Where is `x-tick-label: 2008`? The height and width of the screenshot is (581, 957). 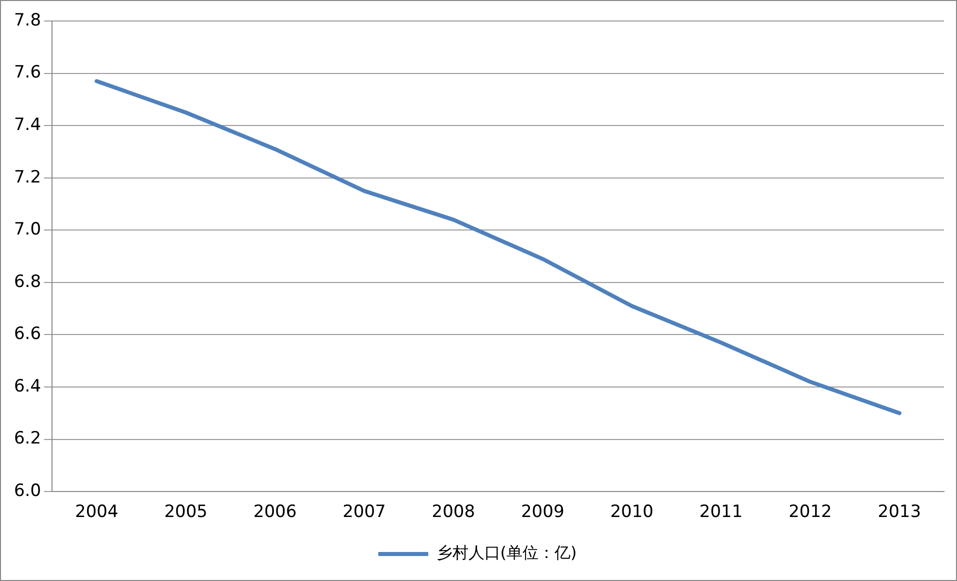
x-tick-label: 2008 is located at coordinates (454, 512).